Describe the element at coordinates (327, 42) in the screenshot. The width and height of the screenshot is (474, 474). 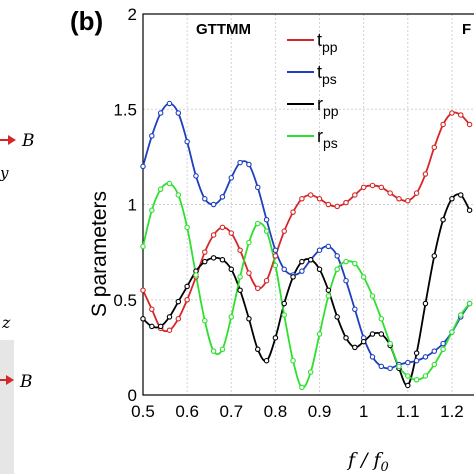
I see `legend-label: tpp` at that location.